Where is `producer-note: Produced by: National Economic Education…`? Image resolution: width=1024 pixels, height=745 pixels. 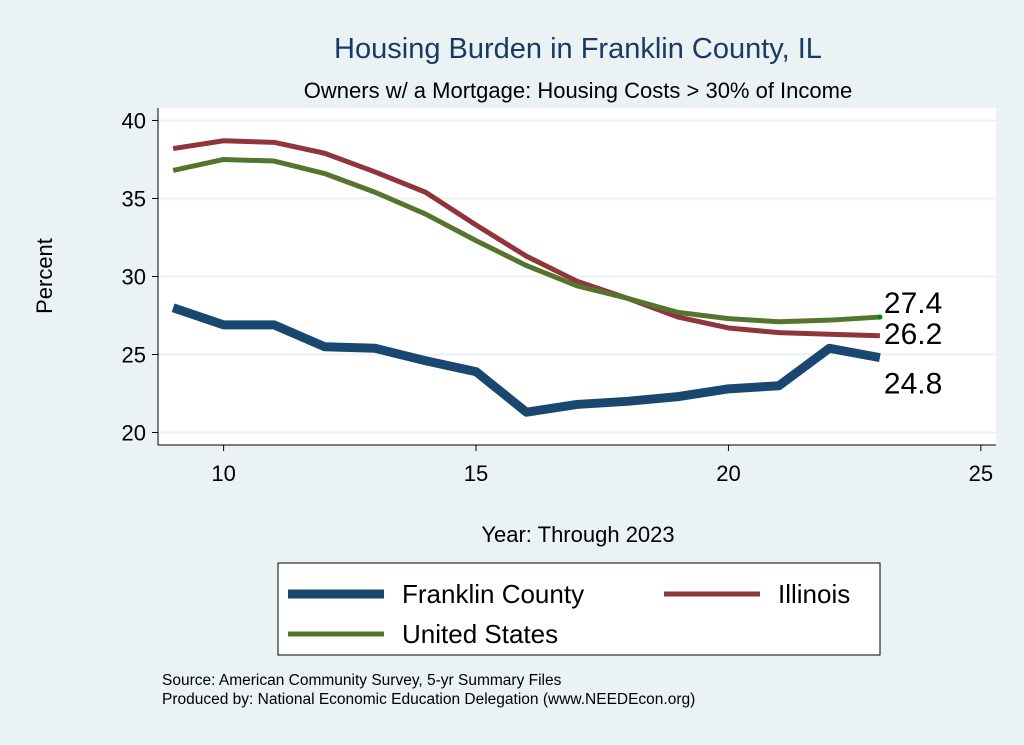
producer-note: Produced by: National Economic Education… is located at coordinates (429, 699).